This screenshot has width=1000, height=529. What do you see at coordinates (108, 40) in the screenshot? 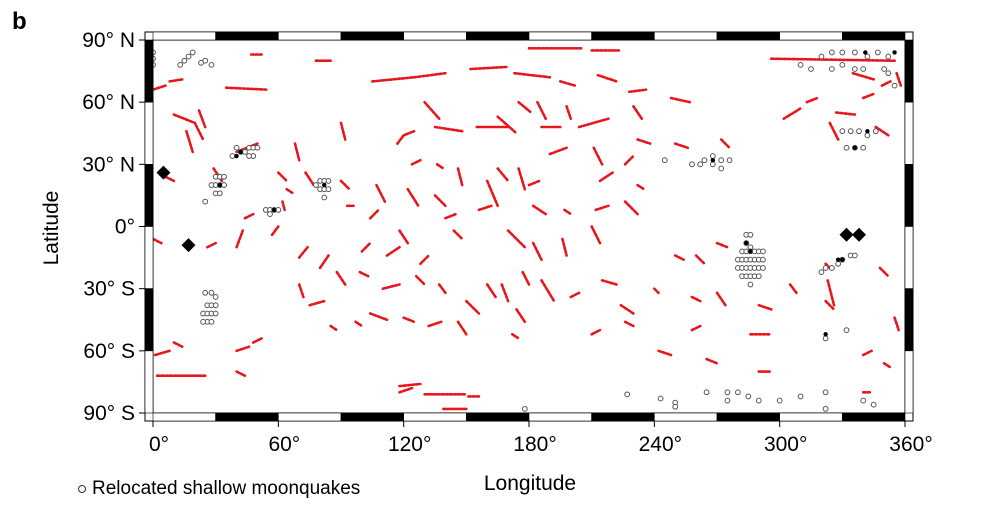
I see `y-tick-label: 90° N` at bounding box center [108, 40].